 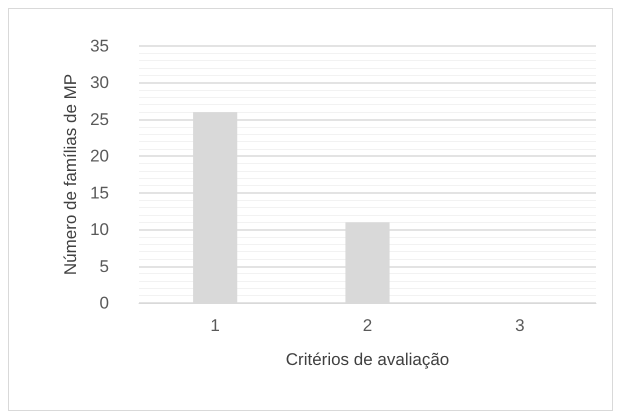 What do you see at coordinates (70, 175) in the screenshot?
I see `y-axis-title: Número de famílias de MP` at bounding box center [70, 175].